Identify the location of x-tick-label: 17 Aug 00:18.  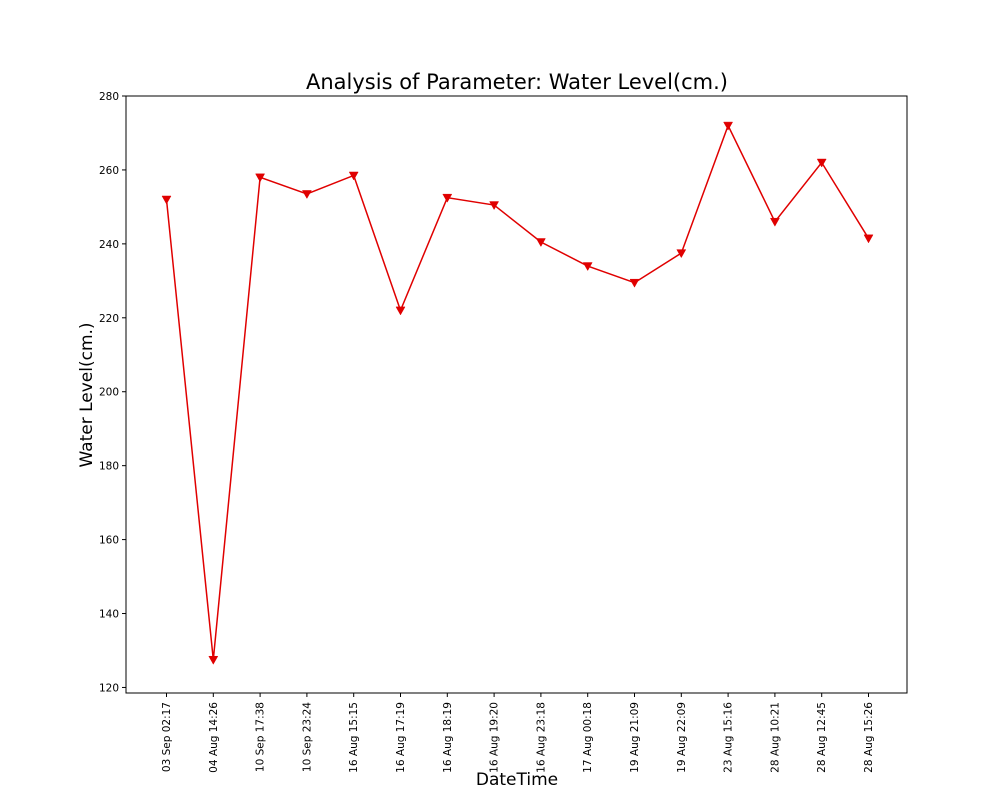
(588, 737).